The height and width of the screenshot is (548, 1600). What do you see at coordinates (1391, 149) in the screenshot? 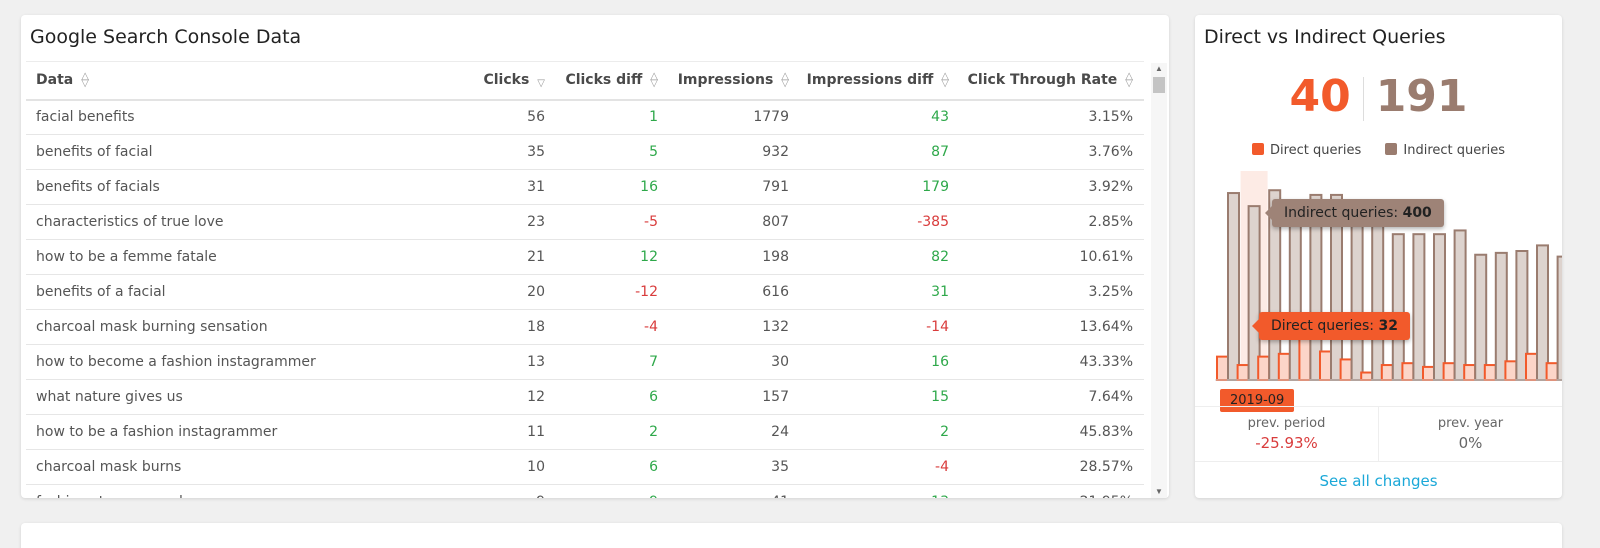
I see `legend-indirect-swatch` at bounding box center [1391, 149].